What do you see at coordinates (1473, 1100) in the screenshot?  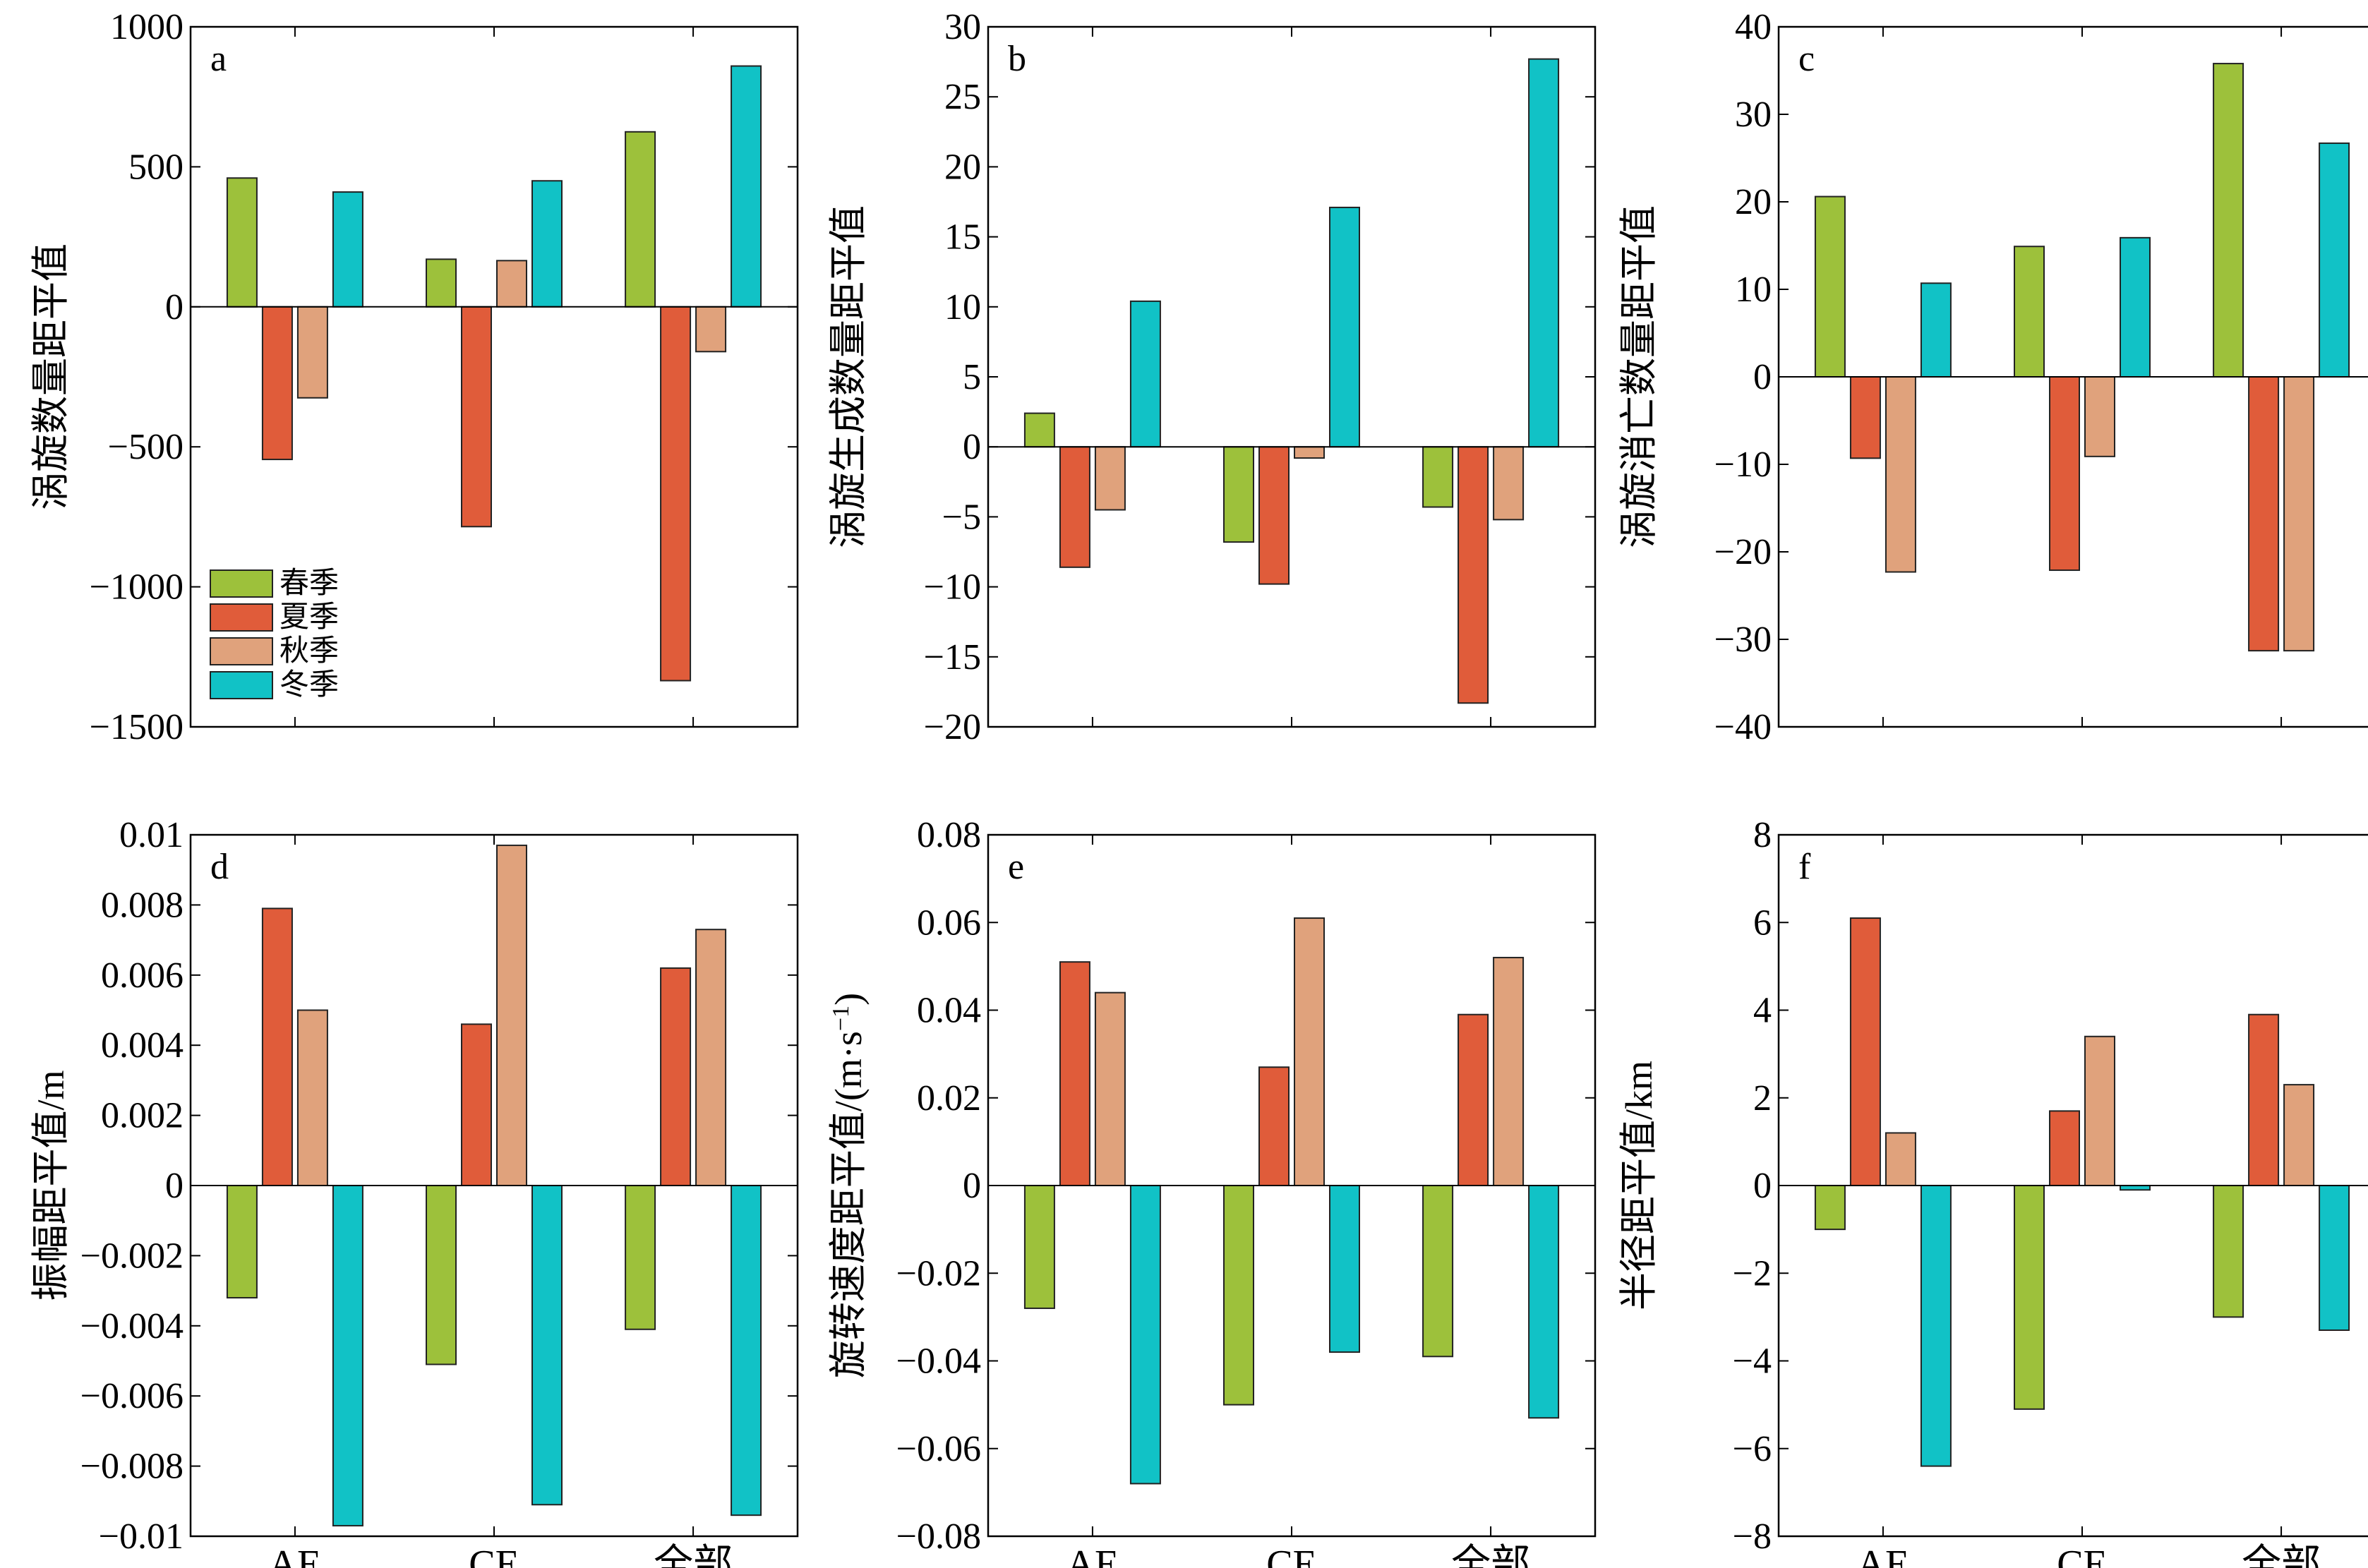 I see `bar-e-全部-夏季` at bounding box center [1473, 1100].